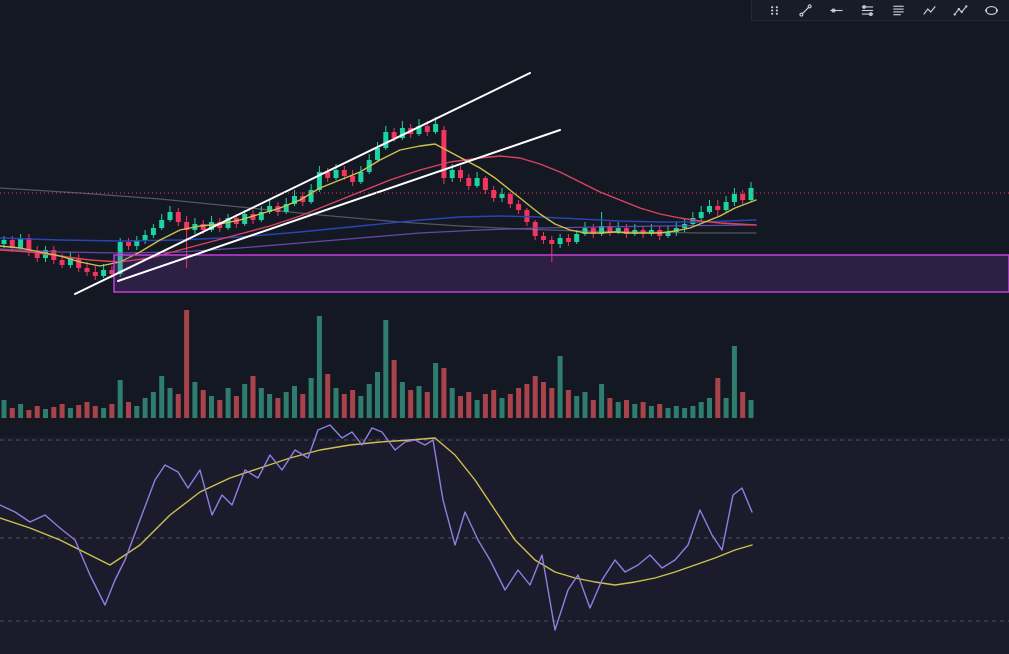  I want to click on grip-dots-button, so click(774, 10).